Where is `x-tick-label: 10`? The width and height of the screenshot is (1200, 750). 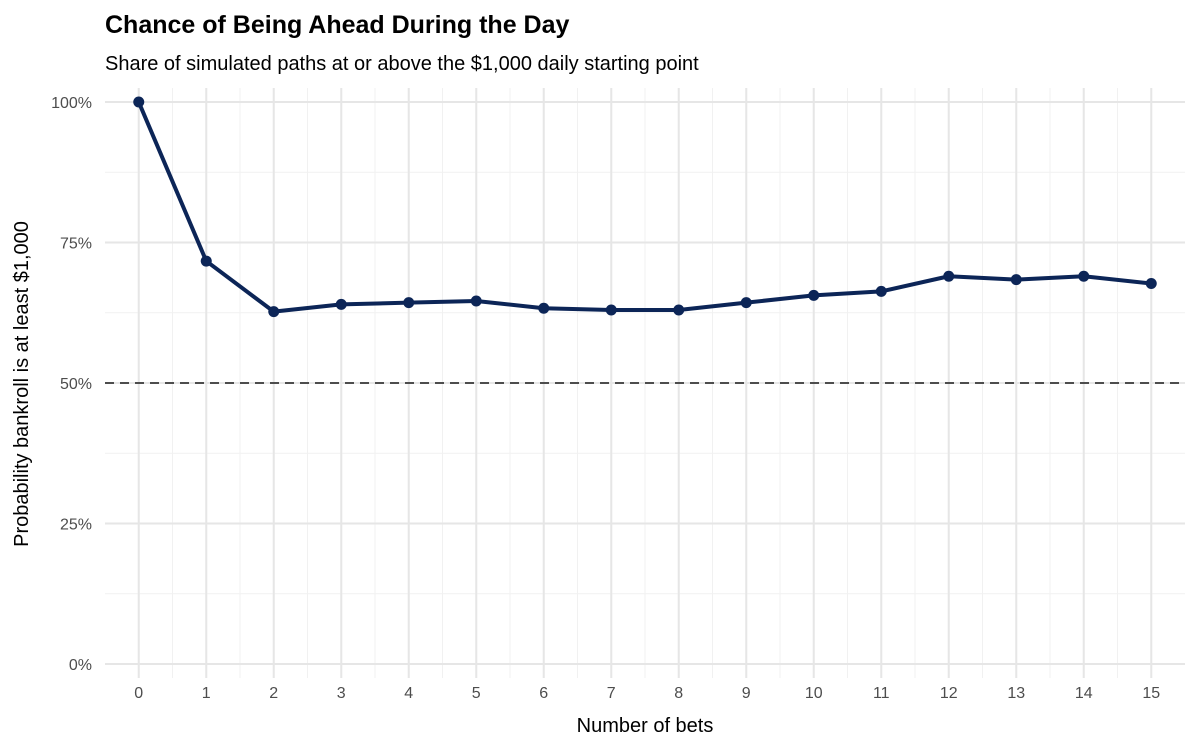 x-tick-label: 10 is located at coordinates (814, 693).